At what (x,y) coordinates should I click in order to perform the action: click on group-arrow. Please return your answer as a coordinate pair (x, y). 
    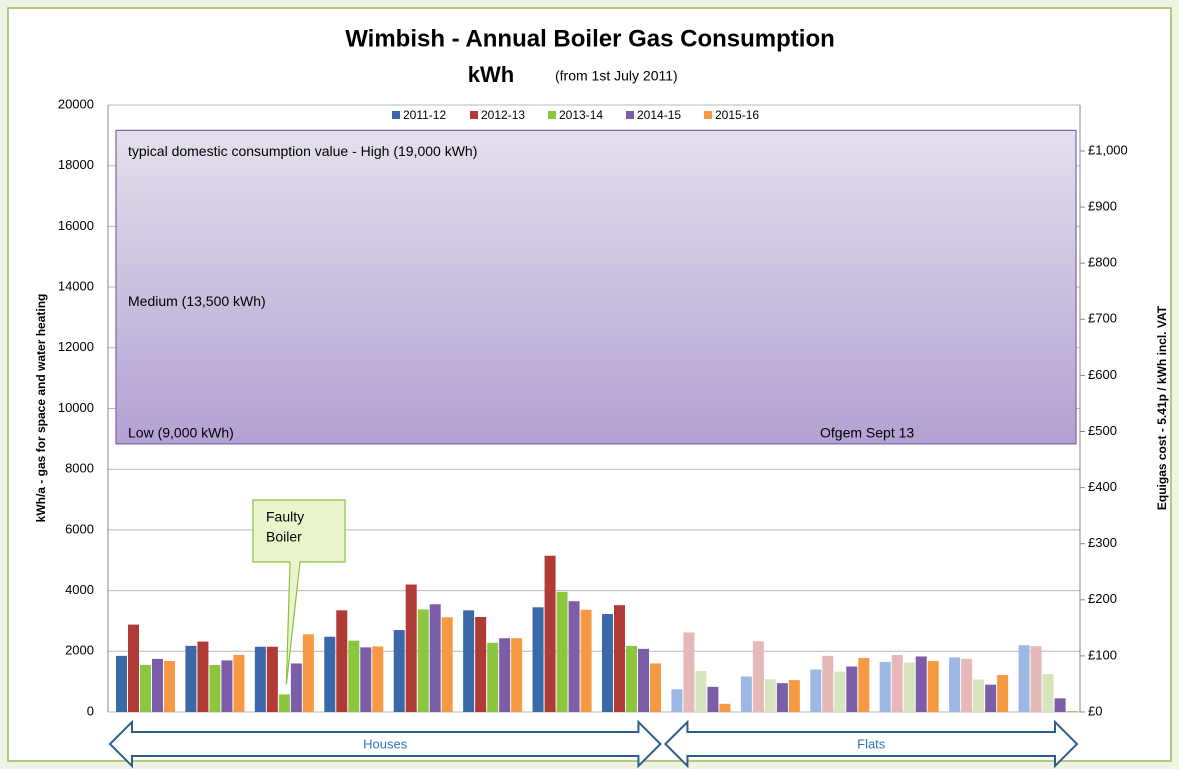
    Looking at the image, I should click on (871, 744).